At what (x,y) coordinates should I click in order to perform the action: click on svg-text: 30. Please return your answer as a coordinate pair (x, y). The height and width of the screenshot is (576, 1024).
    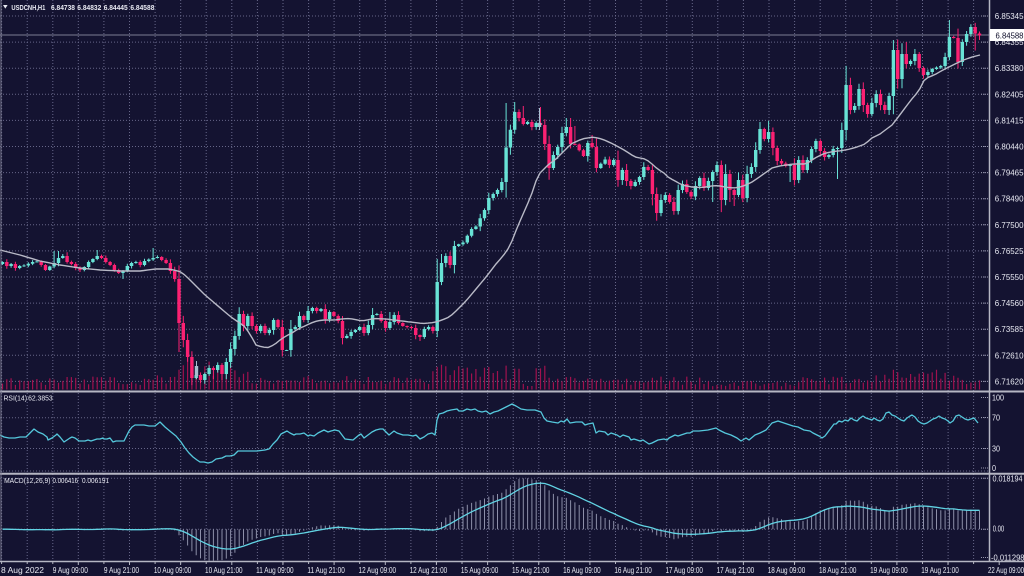
    Looking at the image, I should click on (996, 449).